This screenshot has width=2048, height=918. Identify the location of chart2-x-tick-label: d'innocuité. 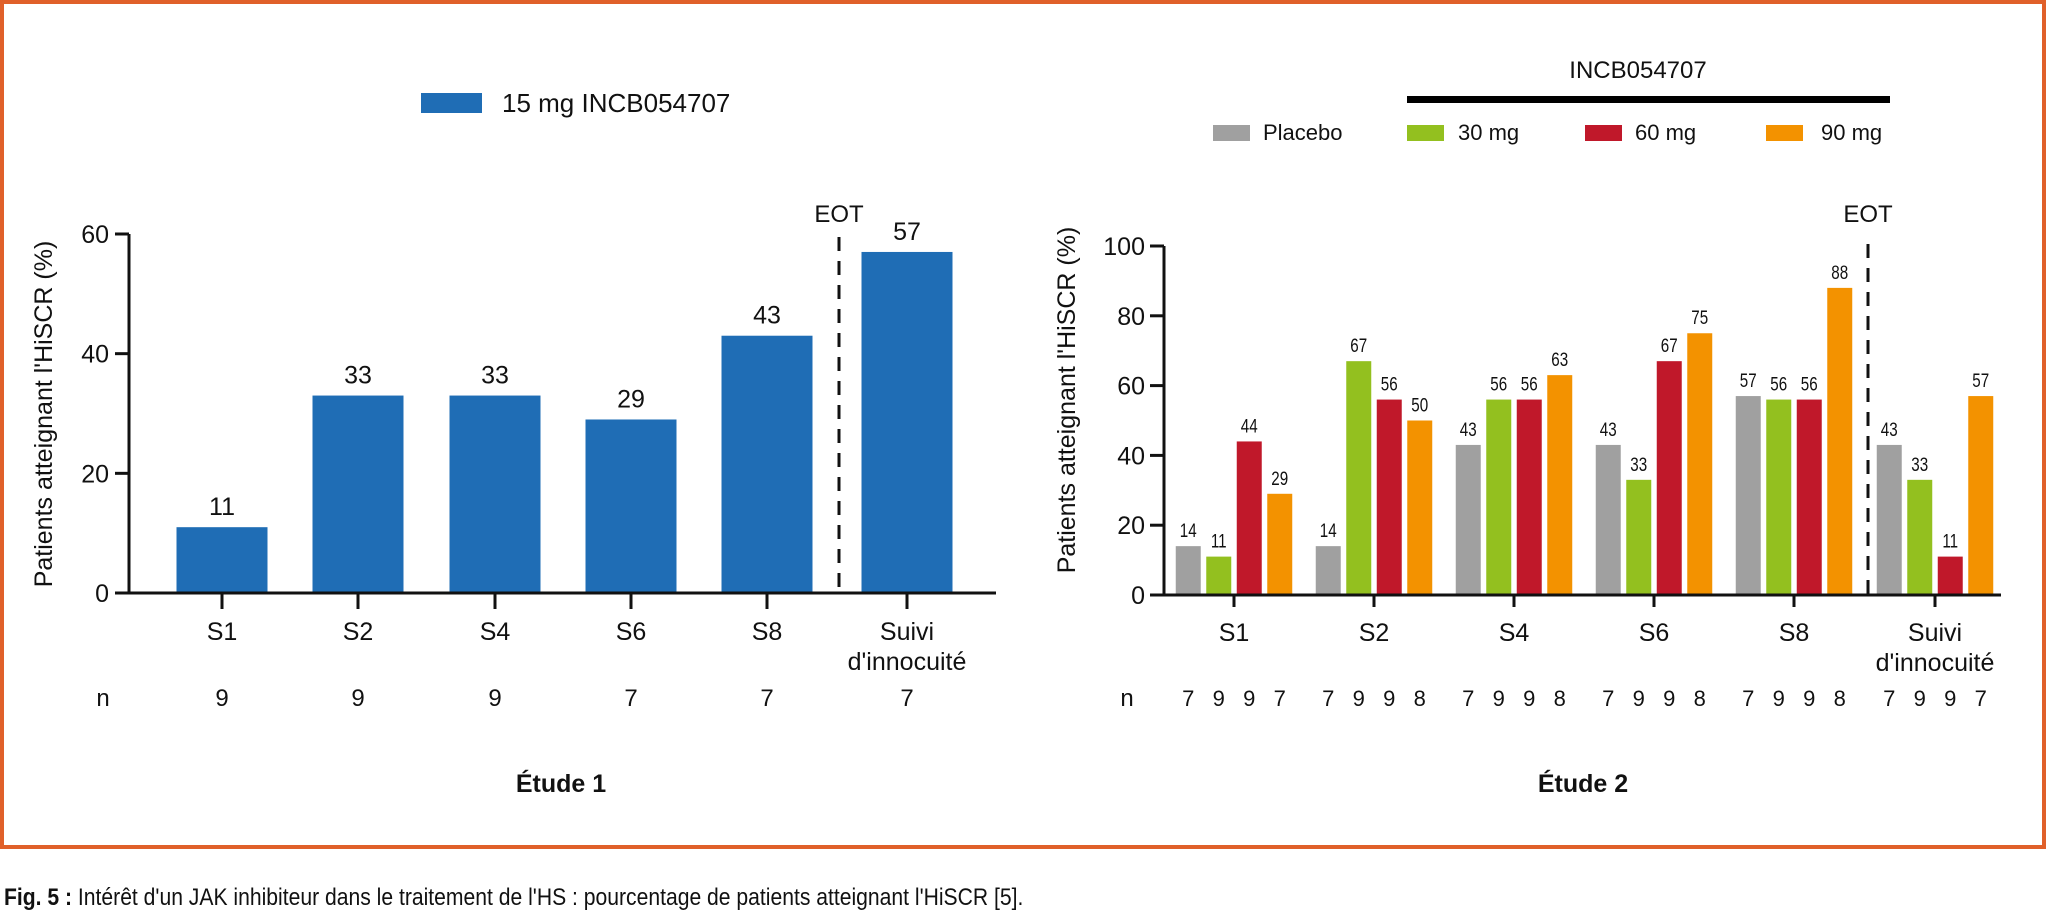
(1935, 663).